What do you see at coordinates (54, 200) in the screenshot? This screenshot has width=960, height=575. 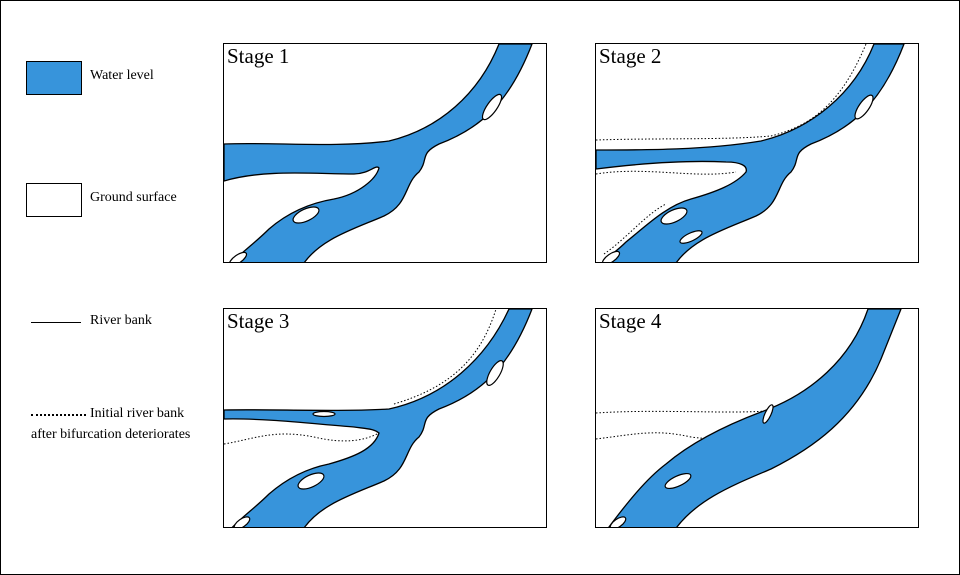 I see `ground-surface-swatch` at bounding box center [54, 200].